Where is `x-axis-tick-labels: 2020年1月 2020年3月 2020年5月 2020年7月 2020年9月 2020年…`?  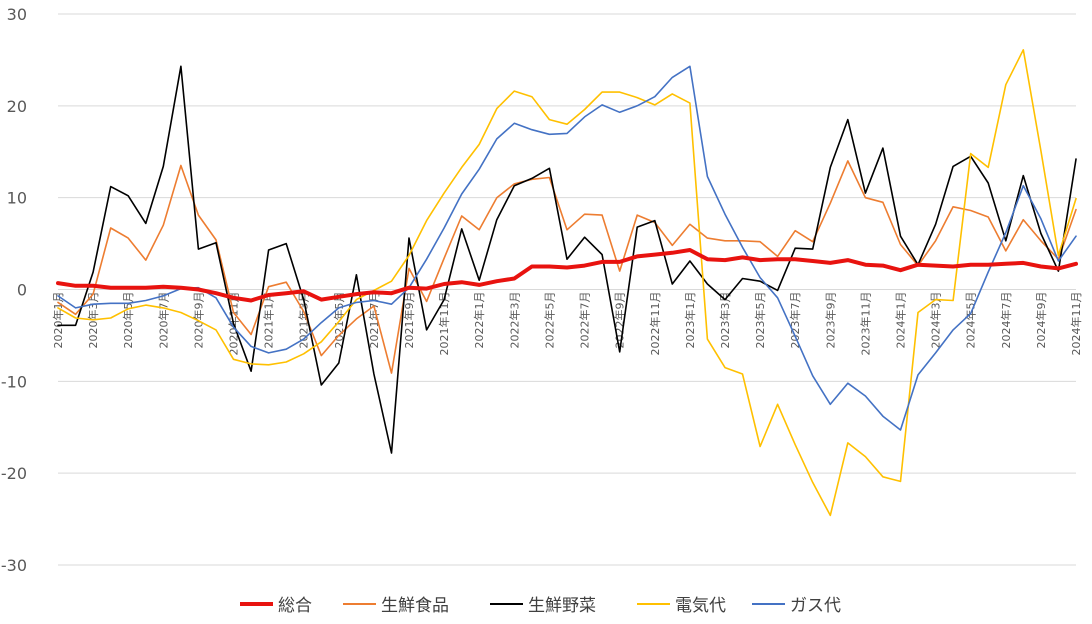 x-axis-tick-labels: 2020年1月 2020年3月 2020年5月 2020年7月 2020年9月 2020年… is located at coordinates (567, 324).